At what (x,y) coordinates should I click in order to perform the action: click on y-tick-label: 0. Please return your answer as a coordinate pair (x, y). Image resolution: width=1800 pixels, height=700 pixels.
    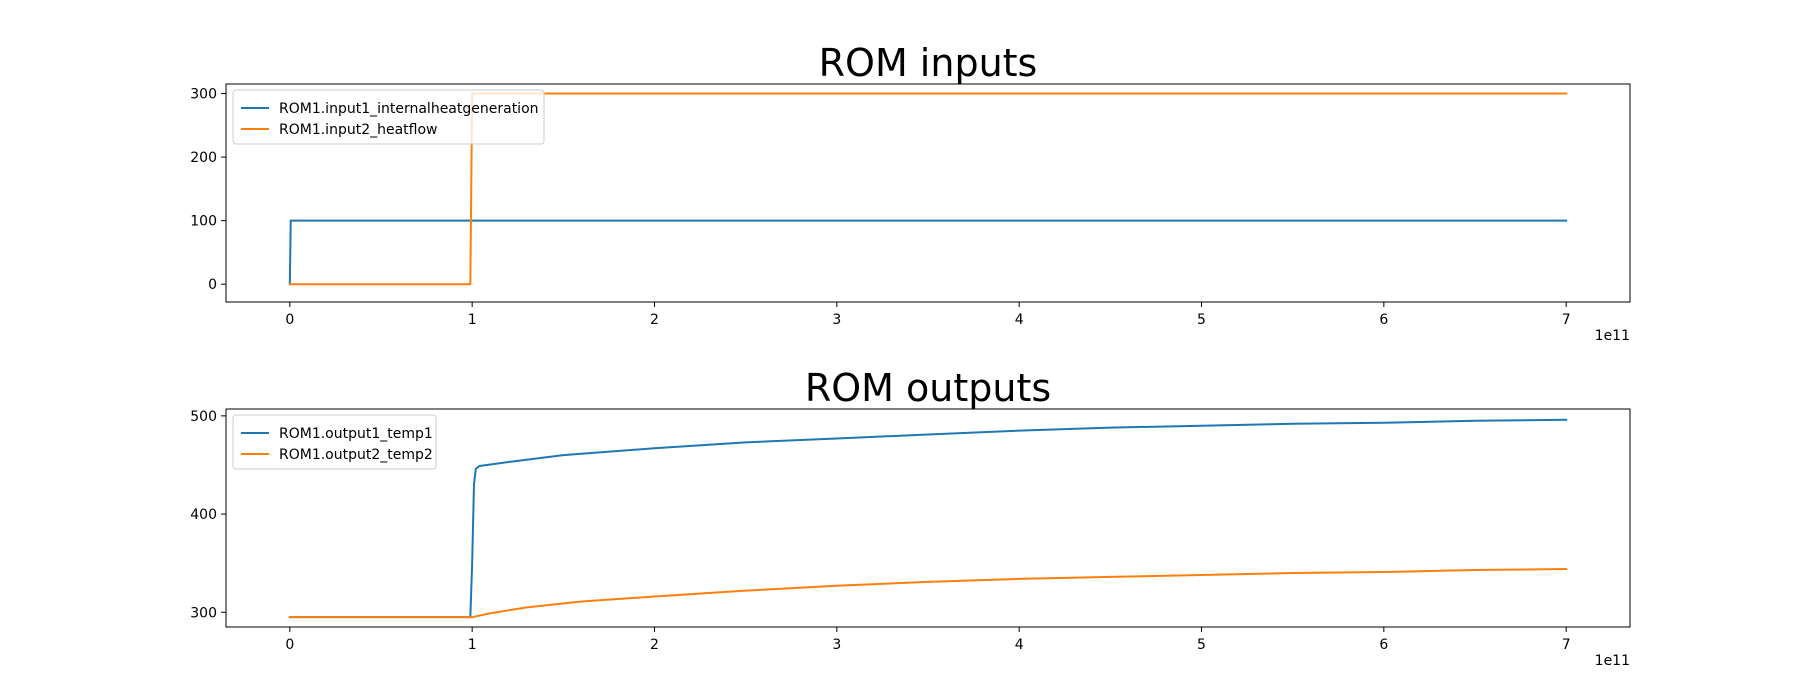
    Looking at the image, I should click on (212, 285).